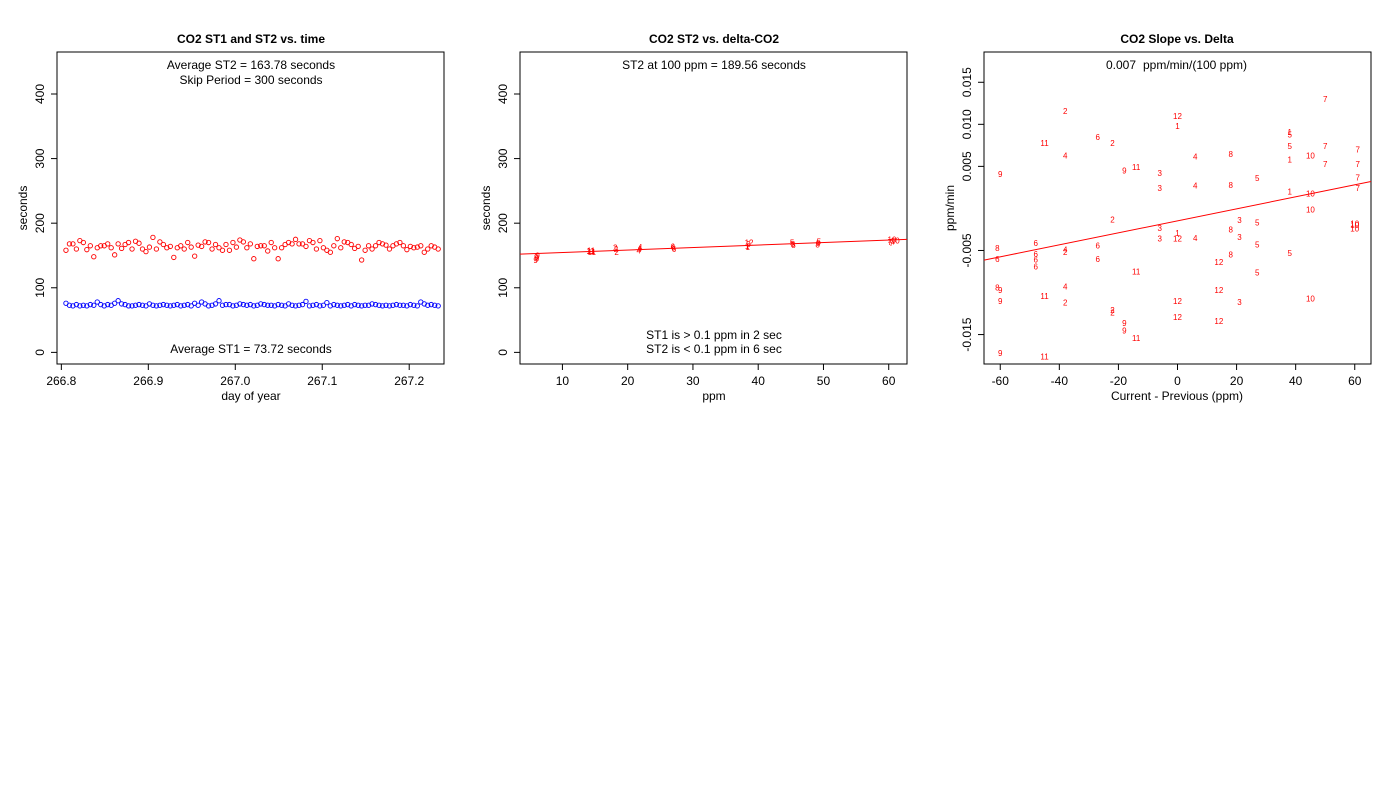 Image resolution: width=1400 pixels, height=800 pixels. I want to click on x-tick-label: 266.9, so click(148, 381).